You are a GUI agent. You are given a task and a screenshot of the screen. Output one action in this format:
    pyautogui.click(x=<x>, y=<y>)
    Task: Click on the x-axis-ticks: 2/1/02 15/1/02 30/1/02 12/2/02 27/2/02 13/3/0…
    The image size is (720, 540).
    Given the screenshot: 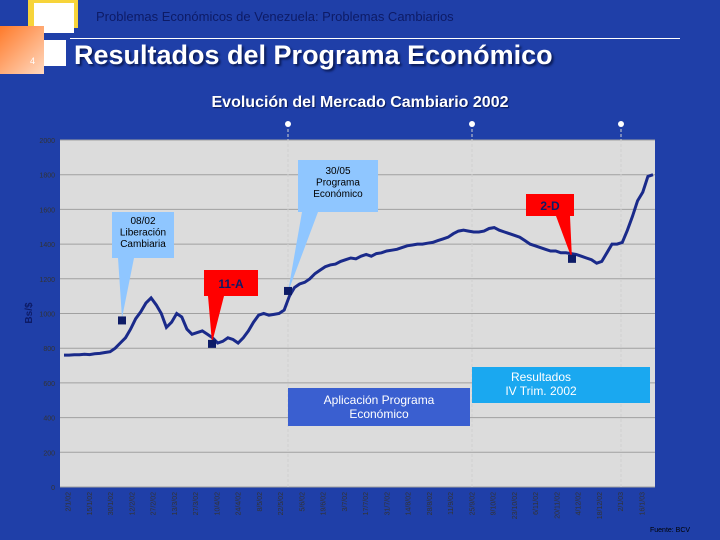 What is the action you would take?
    pyautogui.click(x=356, y=505)
    